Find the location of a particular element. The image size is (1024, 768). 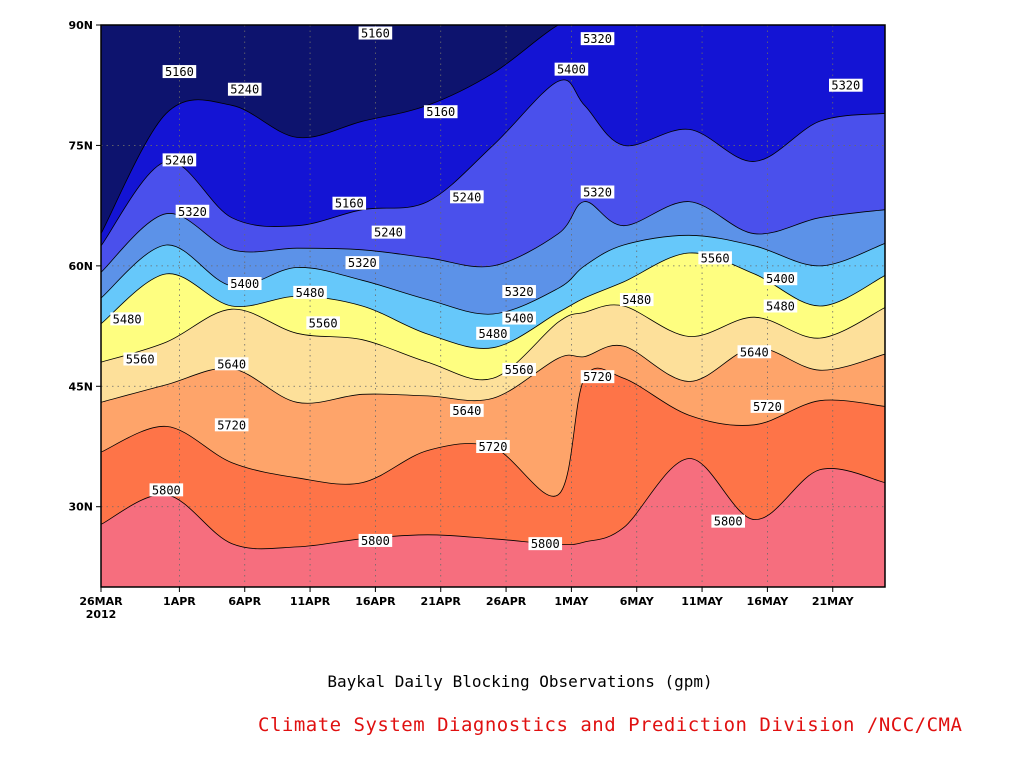

x-tick-label: 26APR is located at coordinates (506, 601).